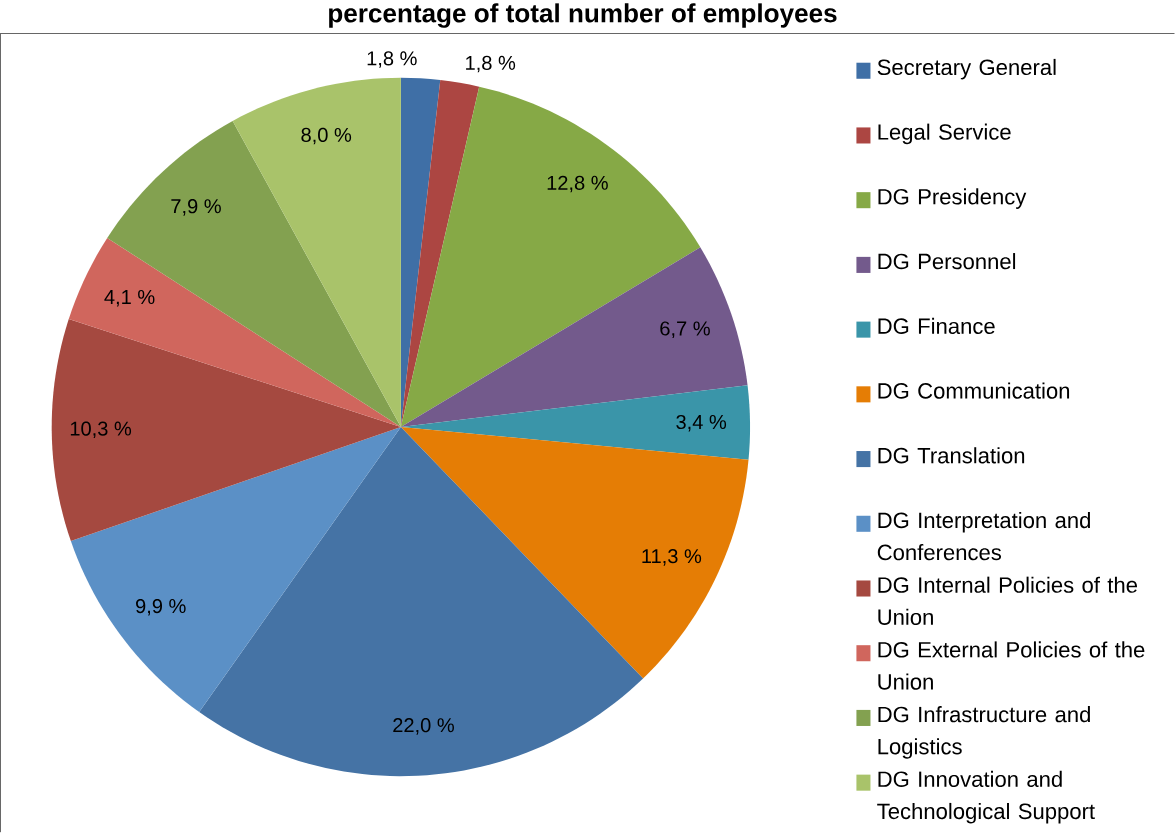 This screenshot has width=1175, height=833. I want to click on legend-label: DG Finance, so click(936, 326).